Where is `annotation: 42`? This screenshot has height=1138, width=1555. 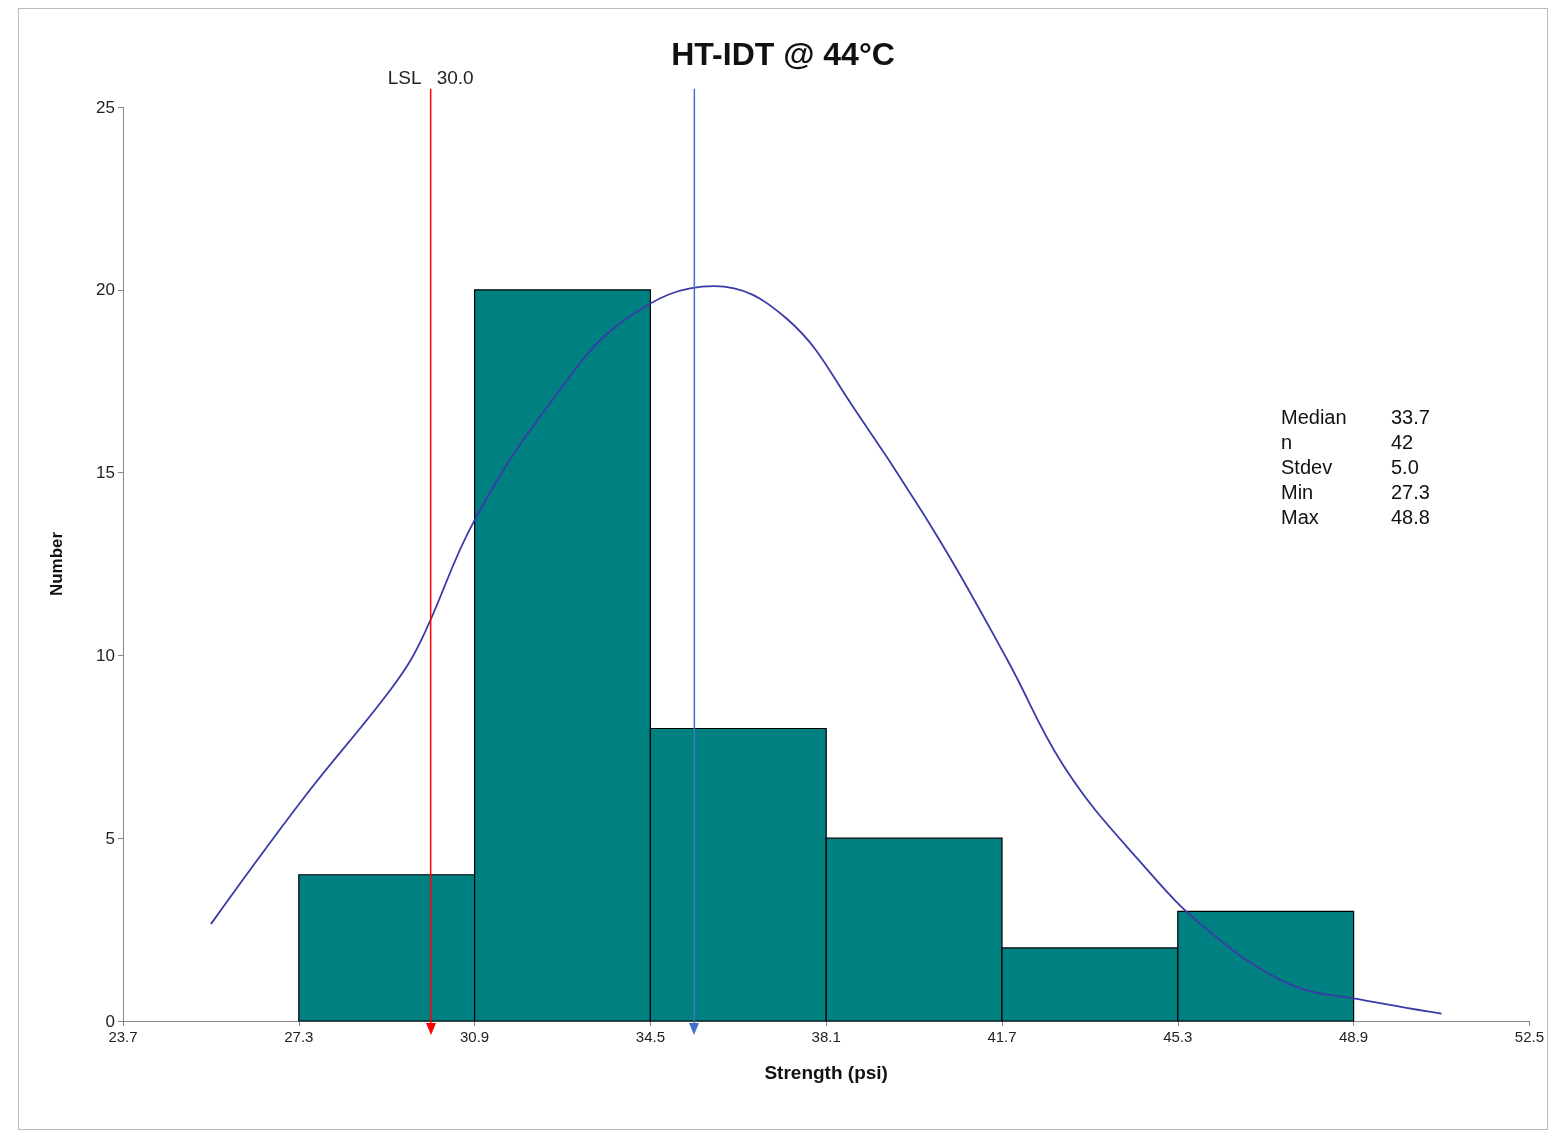
annotation: 42 is located at coordinates (1402, 442).